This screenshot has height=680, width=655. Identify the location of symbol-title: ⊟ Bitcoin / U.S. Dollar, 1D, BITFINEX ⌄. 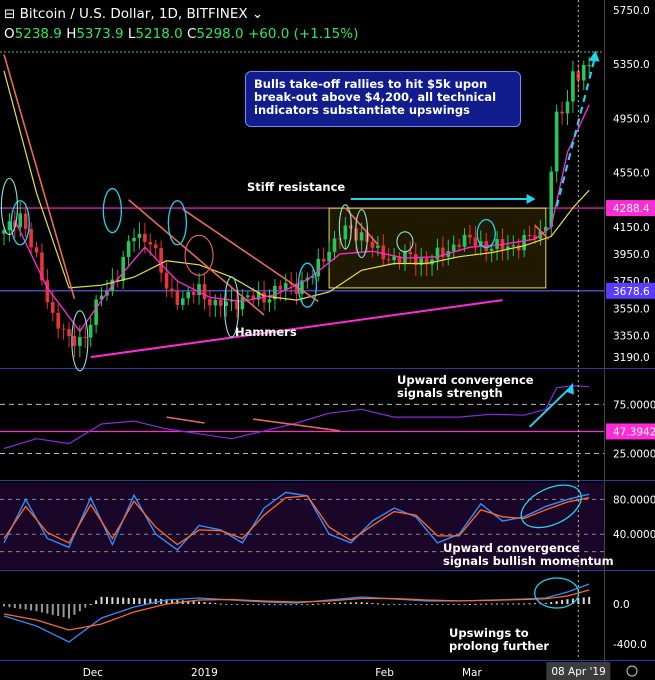
(133, 14).